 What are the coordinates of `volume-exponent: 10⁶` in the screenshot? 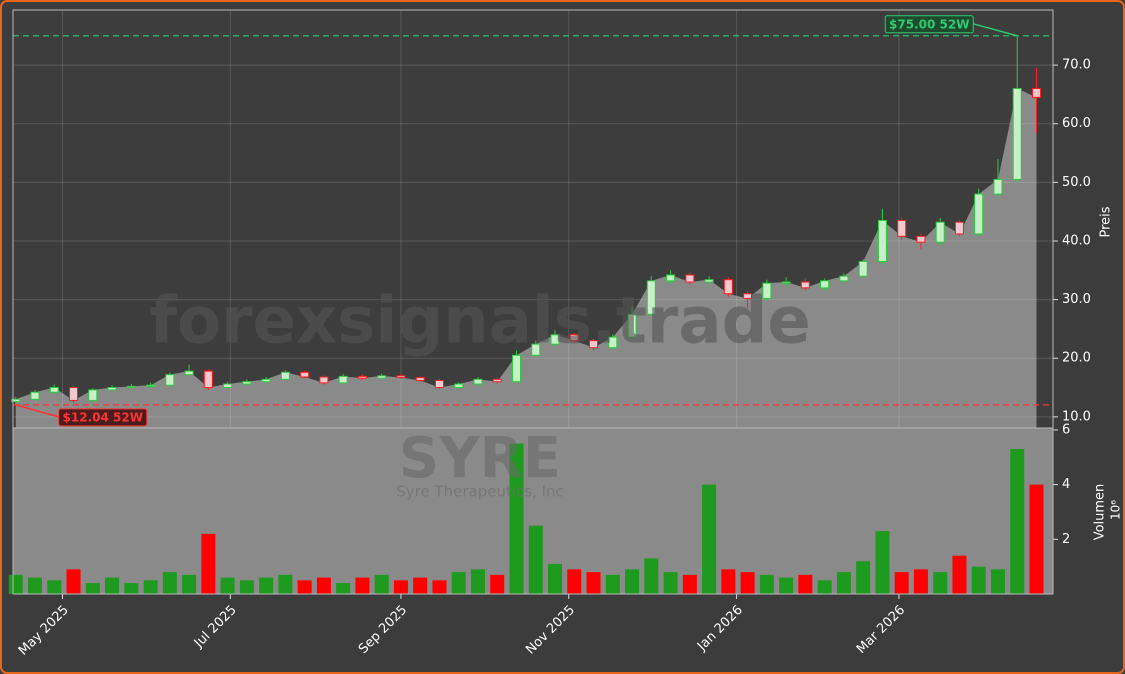 It's located at (1116, 510).